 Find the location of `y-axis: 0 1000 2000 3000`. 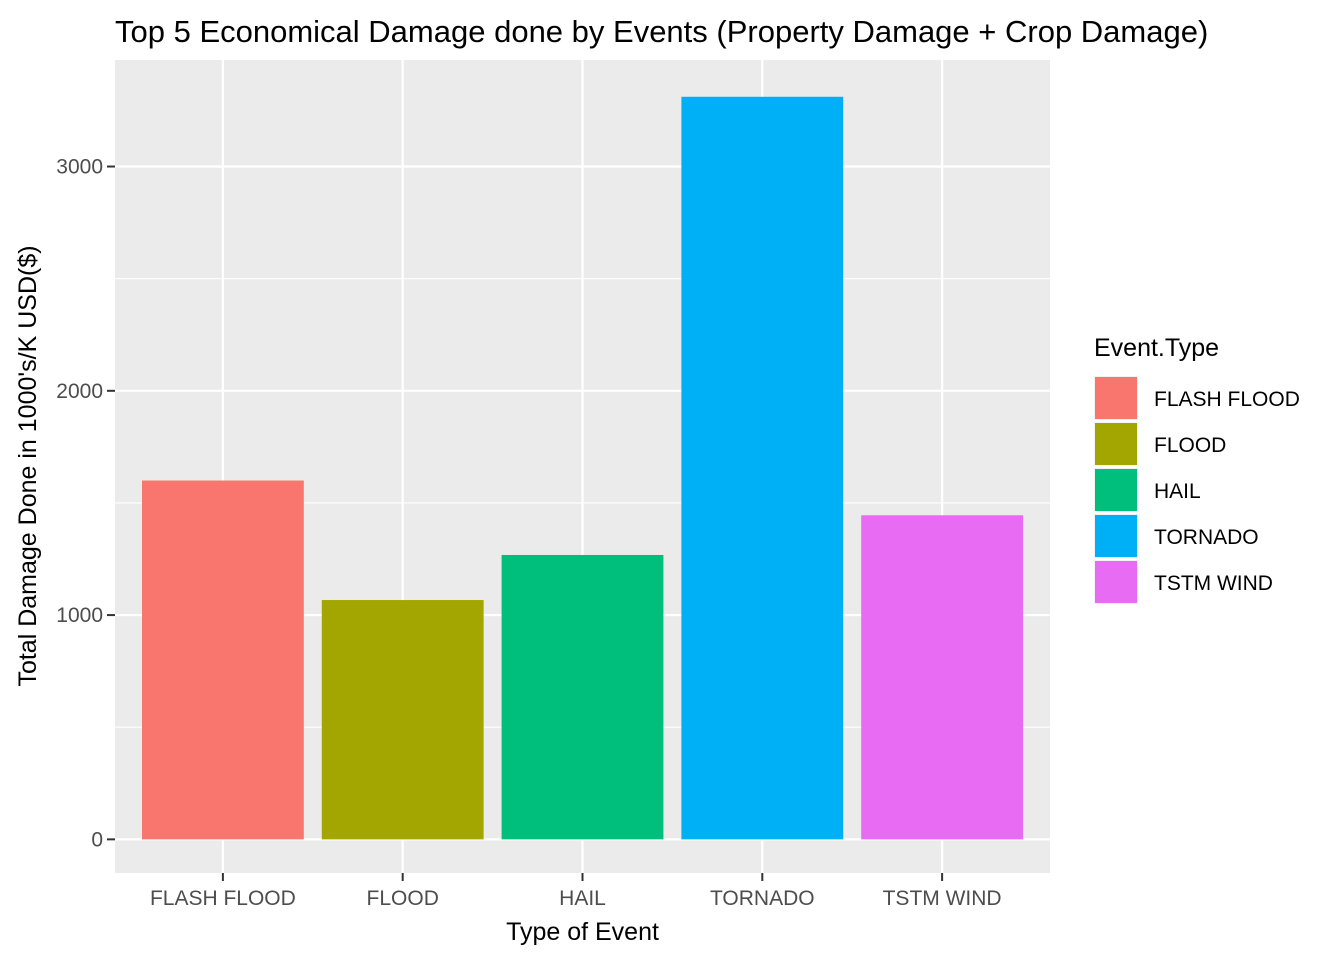

y-axis: 0 1000 2000 3000 is located at coordinates (85, 503).